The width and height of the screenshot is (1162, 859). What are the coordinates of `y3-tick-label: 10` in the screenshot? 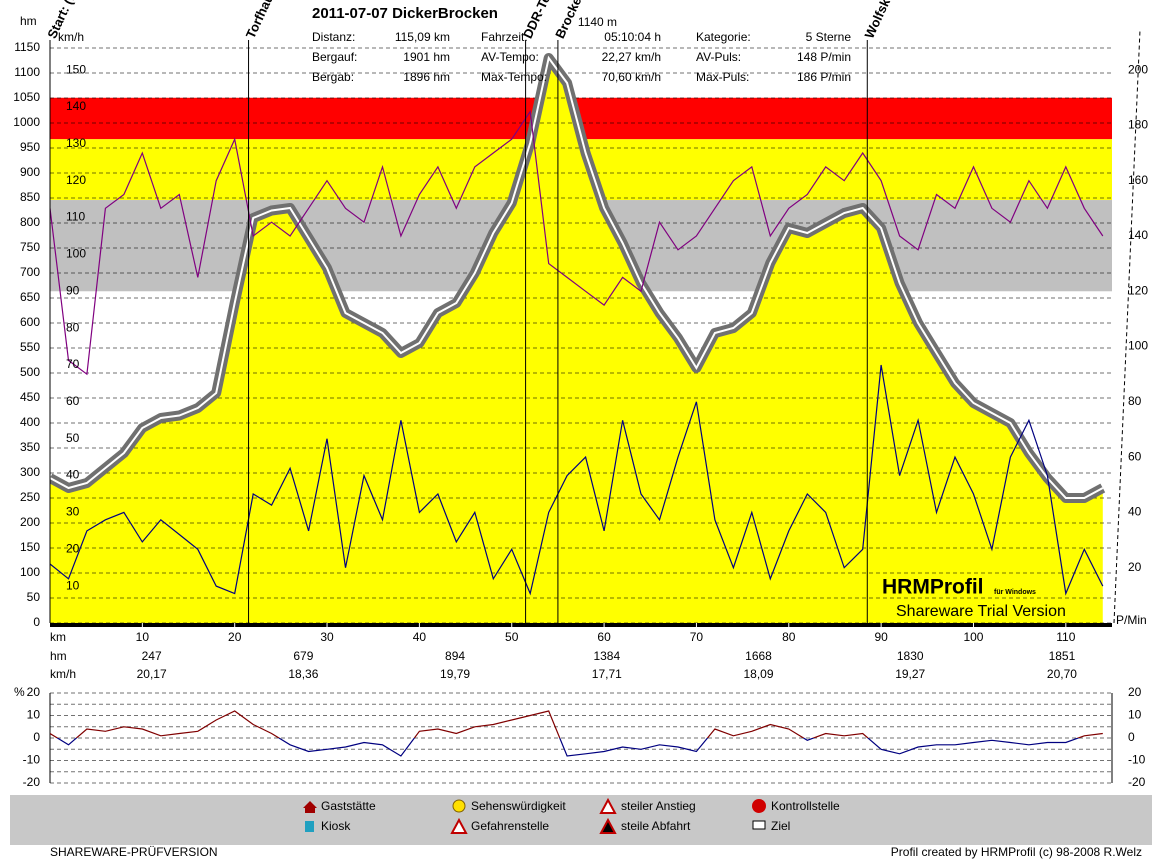 It's located at (73, 585).